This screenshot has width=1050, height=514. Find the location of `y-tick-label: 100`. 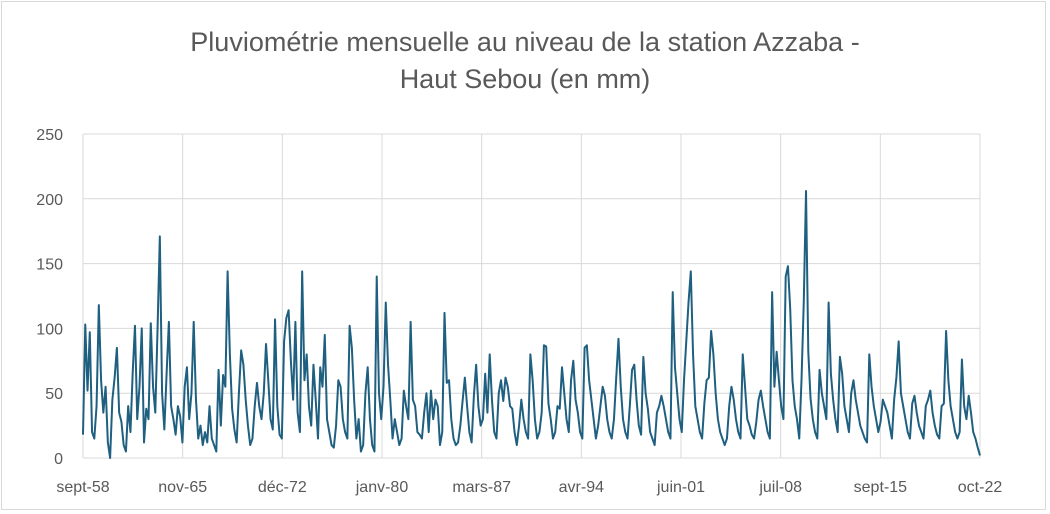

y-tick-label: 100 is located at coordinates (49, 329).